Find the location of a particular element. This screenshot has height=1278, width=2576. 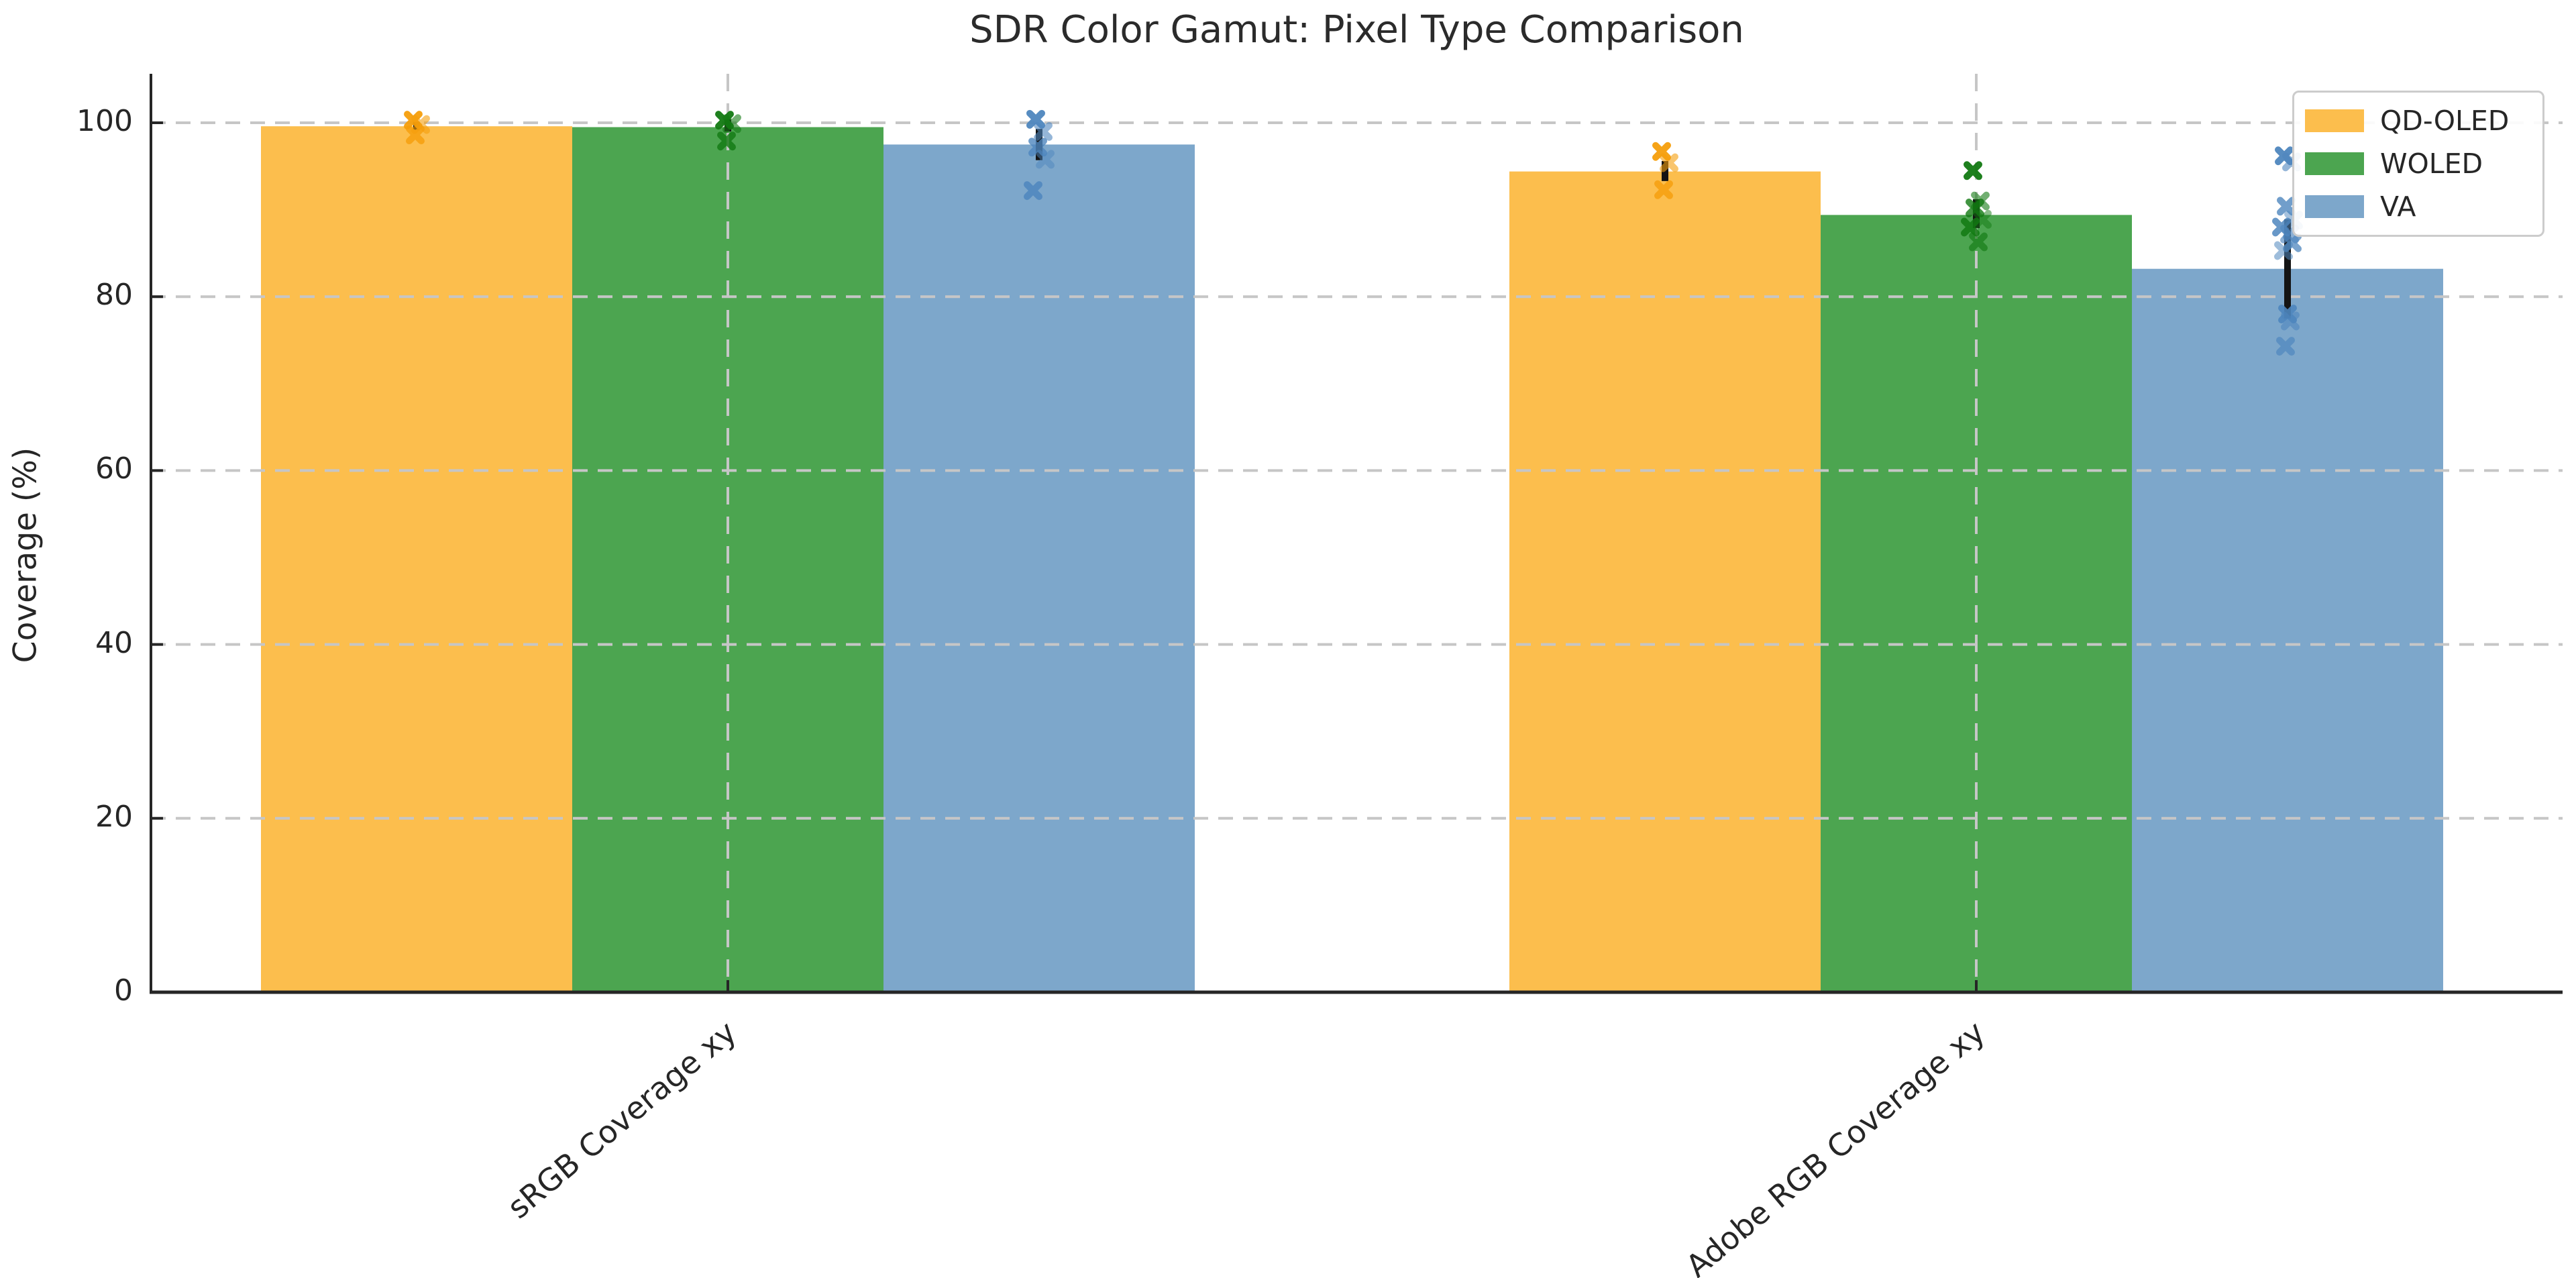

chart-title: SDR Color Gamut: Pixel Type Comparison is located at coordinates (1356, 30).